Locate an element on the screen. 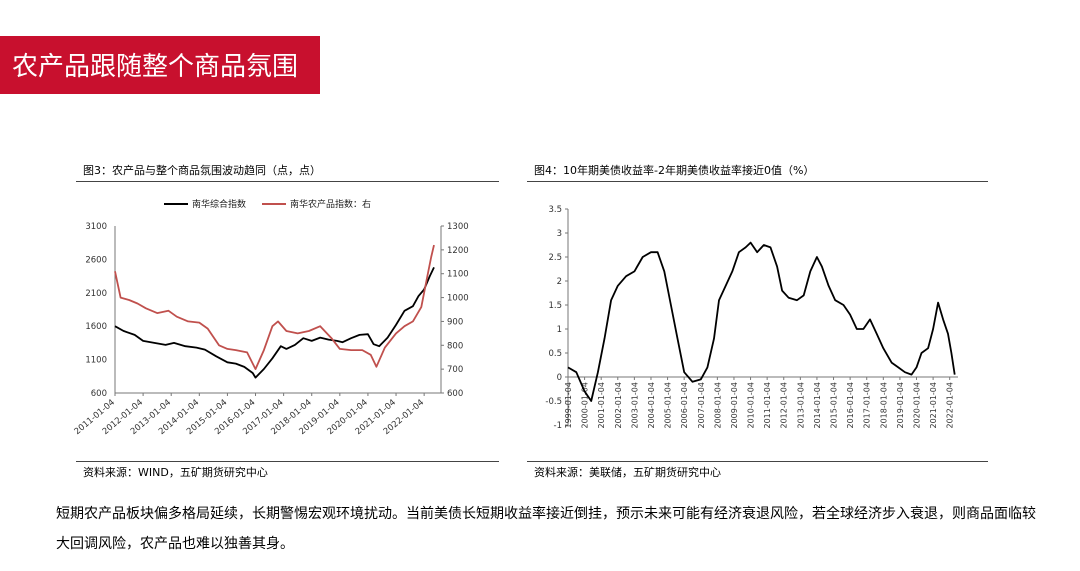  x-tick-label: 2005-01-04 is located at coordinates (668, 405).